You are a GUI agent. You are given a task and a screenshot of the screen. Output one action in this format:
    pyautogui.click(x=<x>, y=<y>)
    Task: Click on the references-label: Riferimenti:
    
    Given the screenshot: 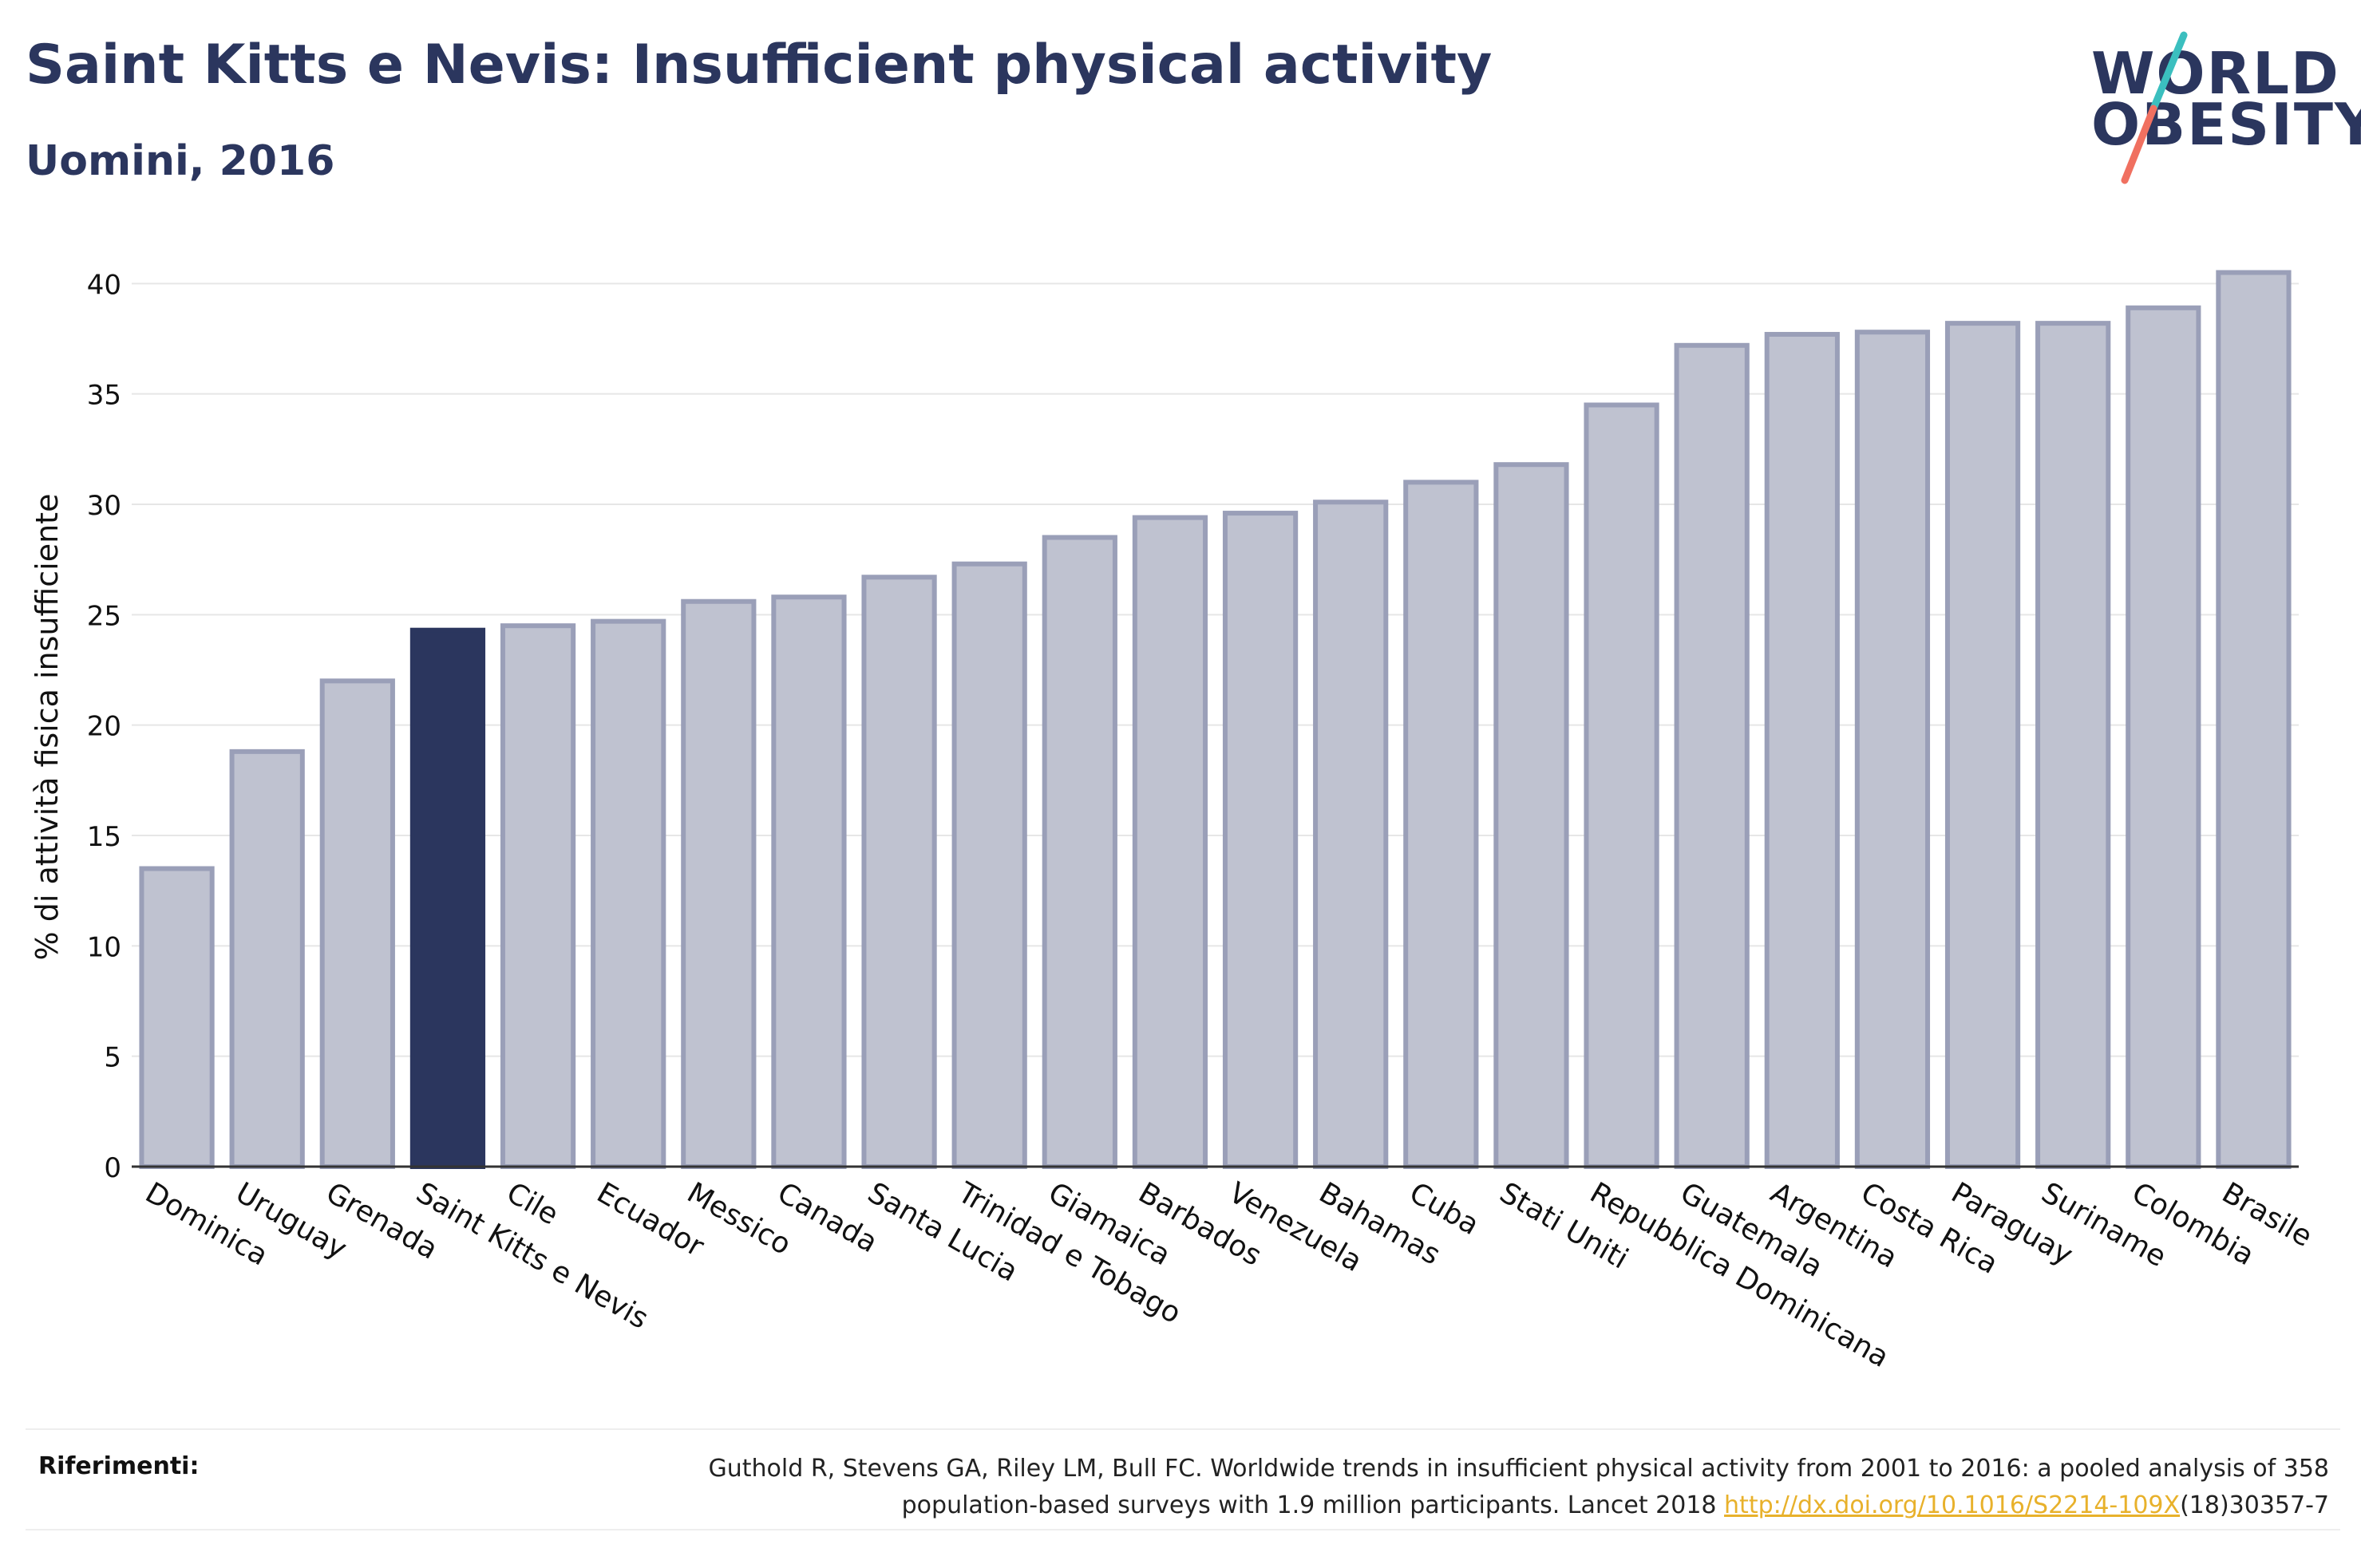 What is the action you would take?
    pyautogui.click(x=119, y=1466)
    